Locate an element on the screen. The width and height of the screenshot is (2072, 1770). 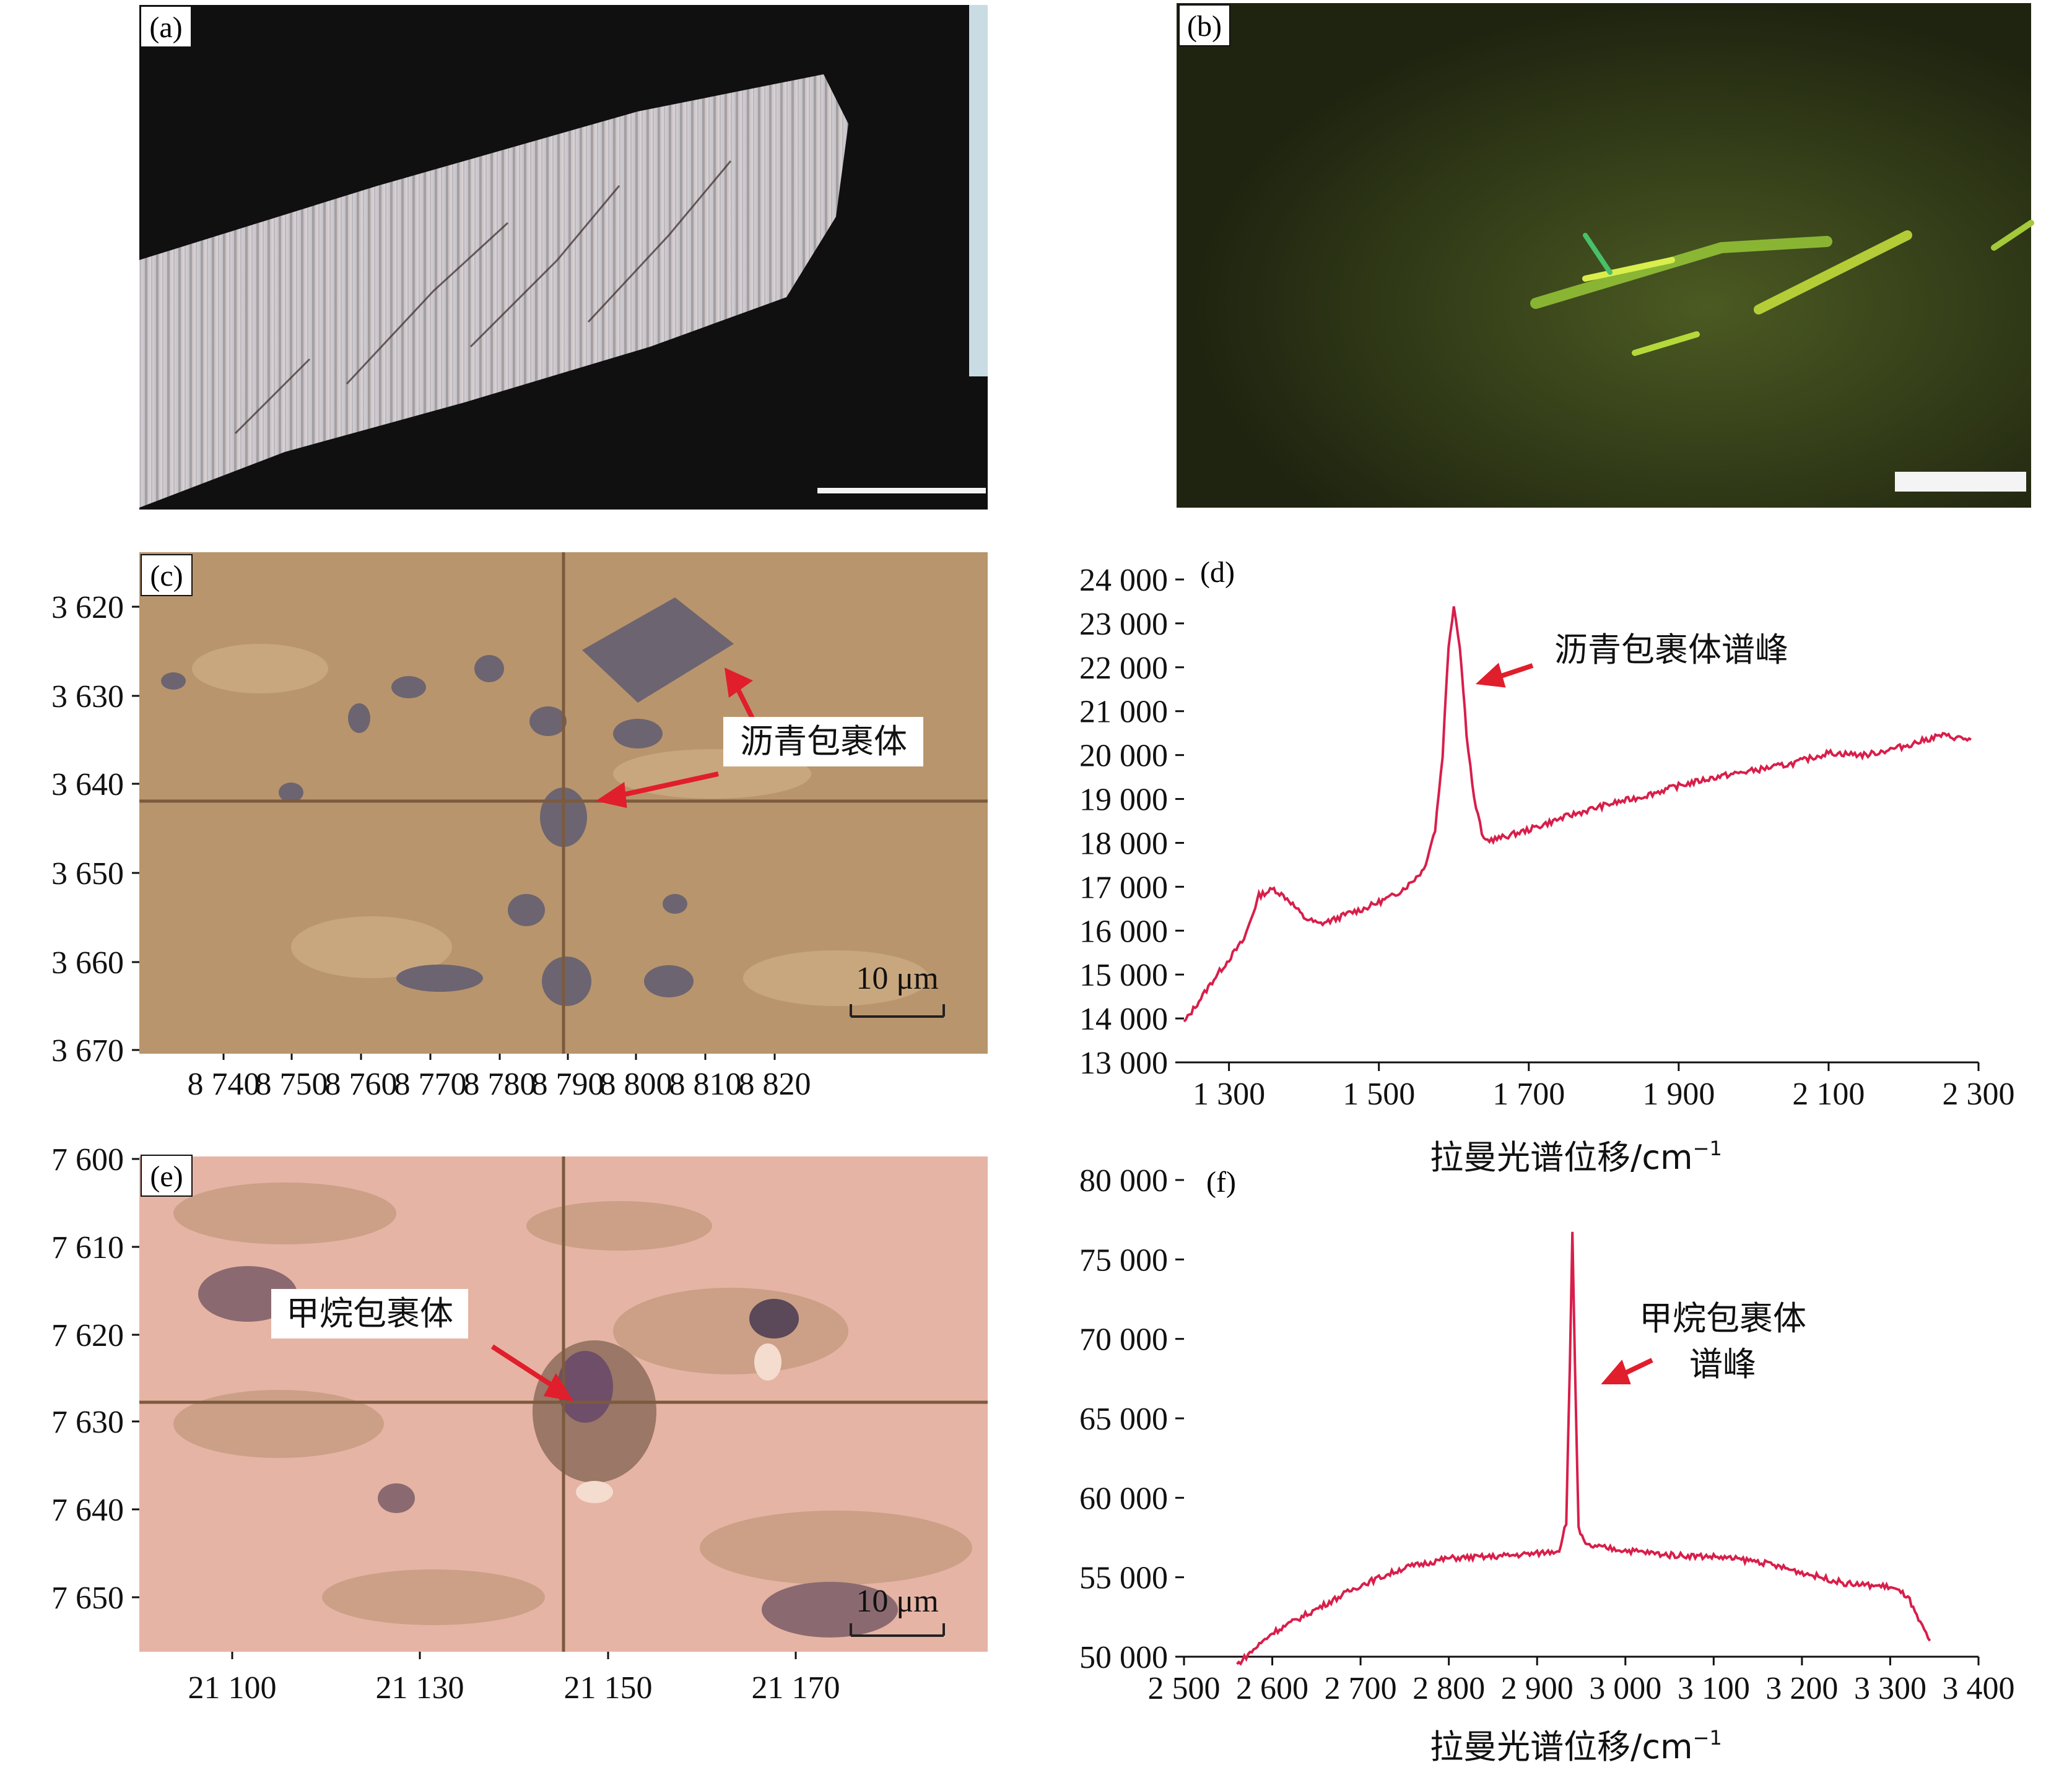
y-tick-14000: 14 000 is located at coordinates (1123, 1019).